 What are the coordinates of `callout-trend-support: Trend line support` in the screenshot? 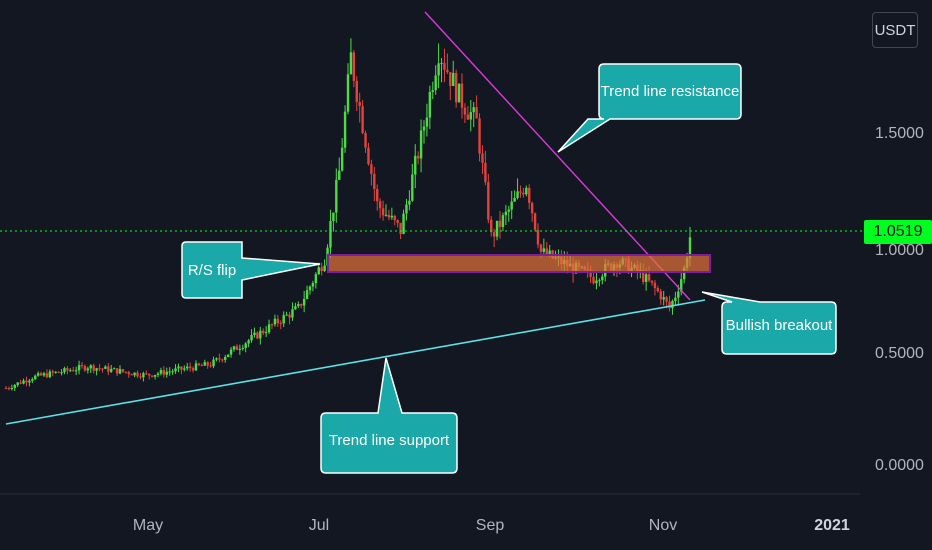 It's located at (389, 415).